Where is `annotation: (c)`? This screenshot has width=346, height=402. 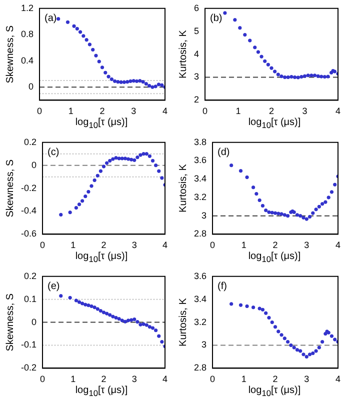
annotation: (c) is located at coordinates (54, 152).